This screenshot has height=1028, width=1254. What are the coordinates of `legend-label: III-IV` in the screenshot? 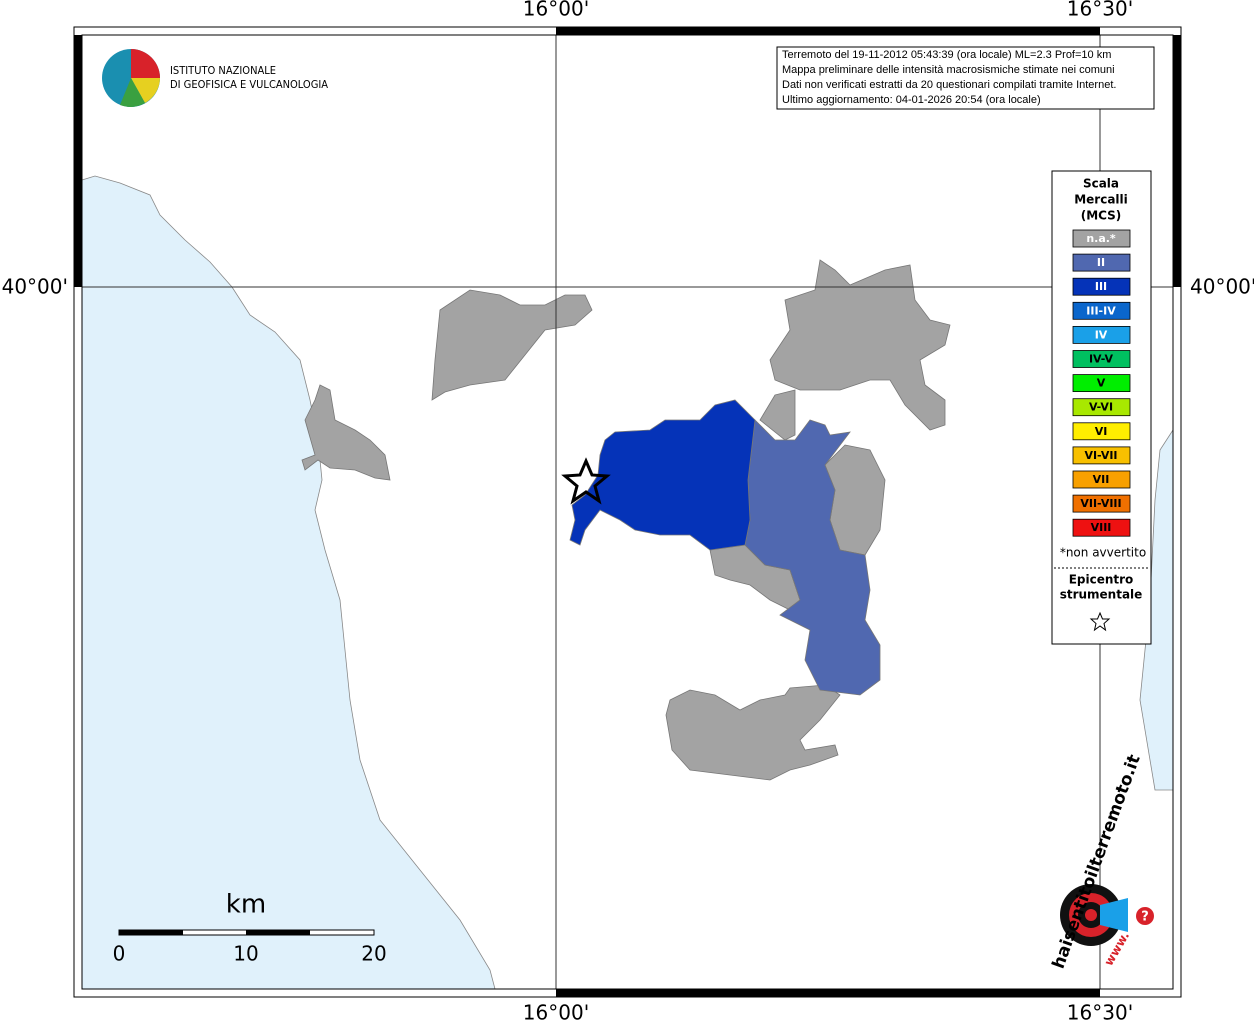 It's located at (1101, 310).